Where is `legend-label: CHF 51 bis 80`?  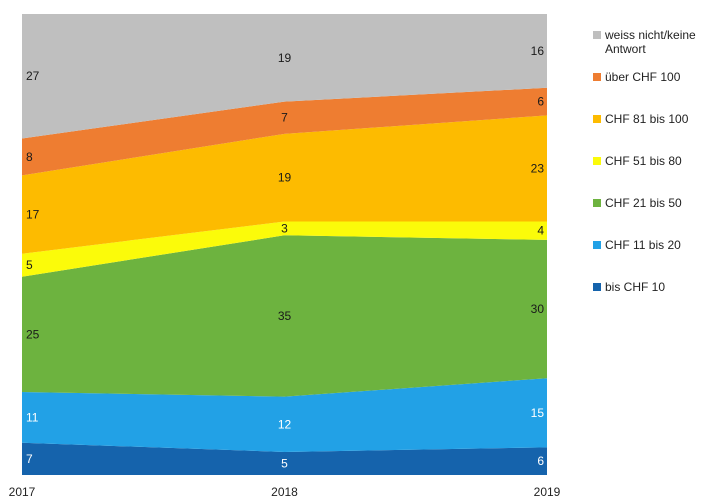
legend-label: CHF 51 bis 80 is located at coordinates (643, 161).